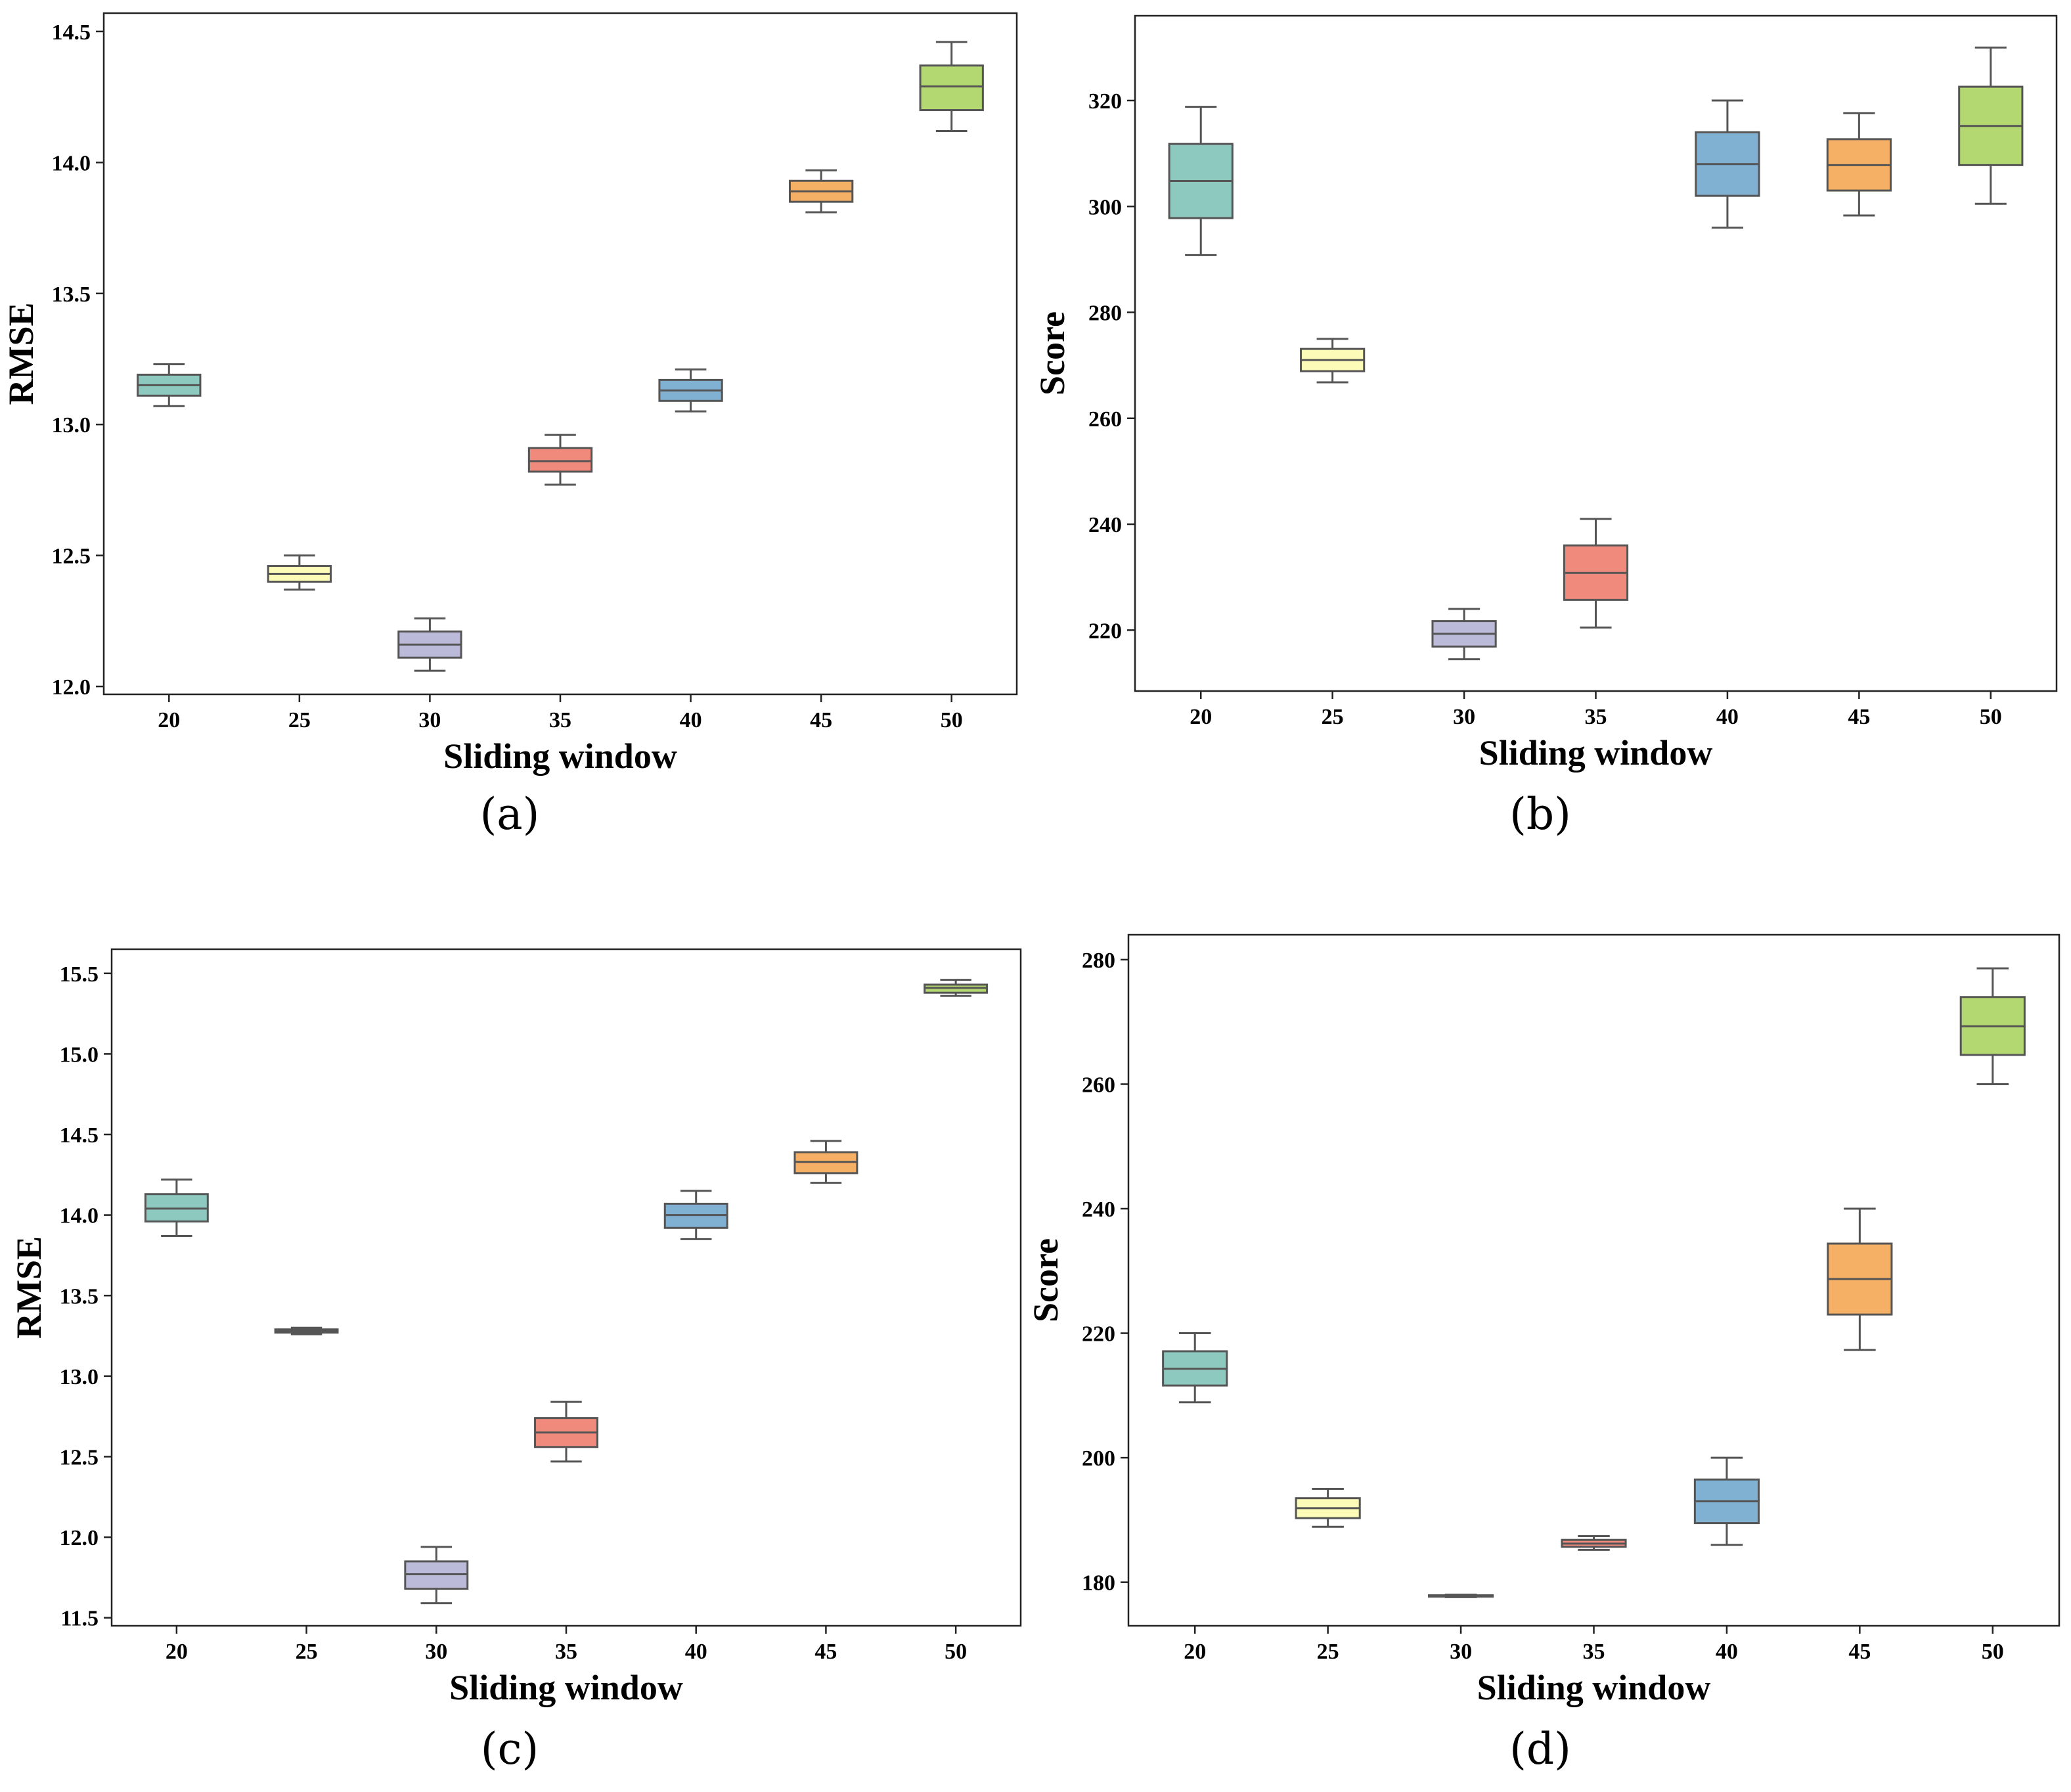 The width and height of the screenshot is (2071, 1792). What do you see at coordinates (1540, 814) in the screenshot?
I see `panel-caption: (b)` at bounding box center [1540, 814].